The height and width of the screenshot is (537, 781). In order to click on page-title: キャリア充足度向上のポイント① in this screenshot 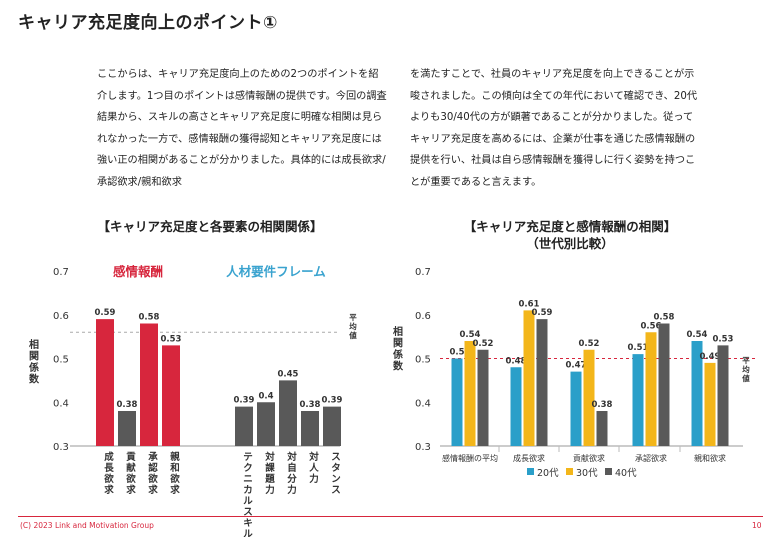, I will do `click(148, 23)`.